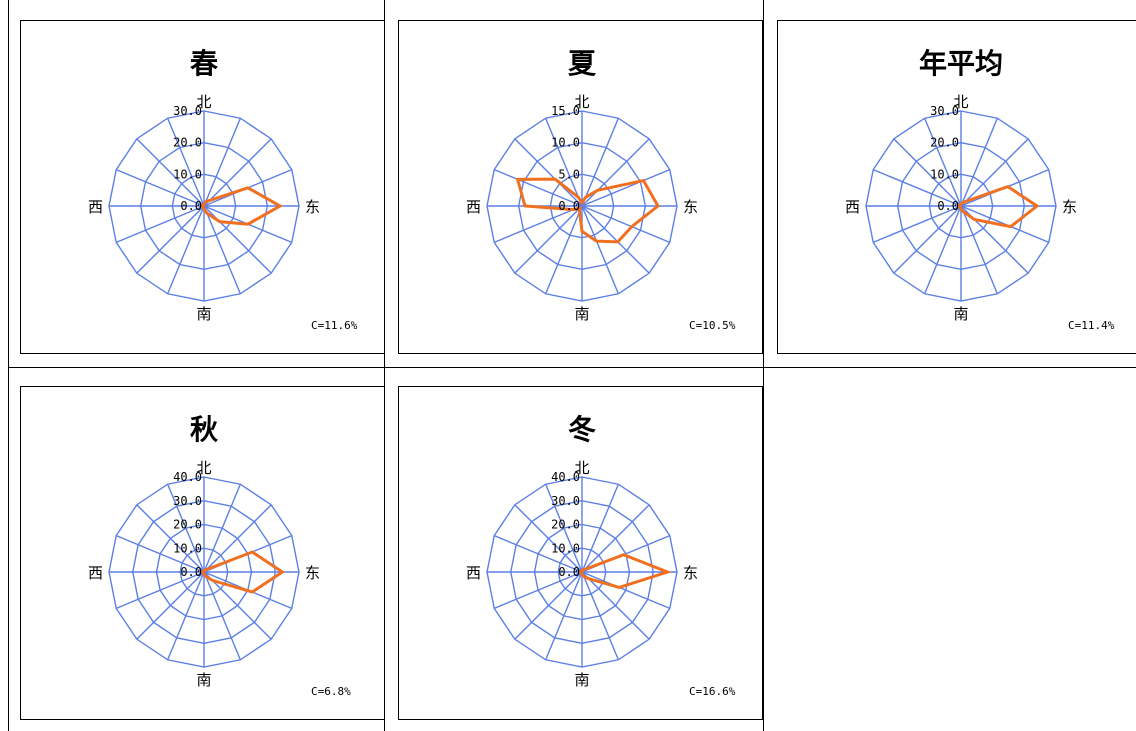 Image resolution: width=1136 pixels, height=731 pixels. I want to click on radar-chart: 0.0 10.0 20.0 30.0 40.0 冬北南 东 西 C=16.6%, so click(601, 555).